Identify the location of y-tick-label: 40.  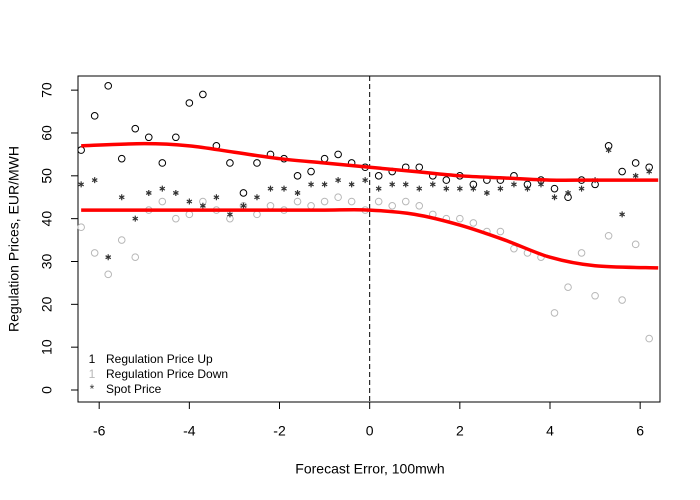
(47, 219).